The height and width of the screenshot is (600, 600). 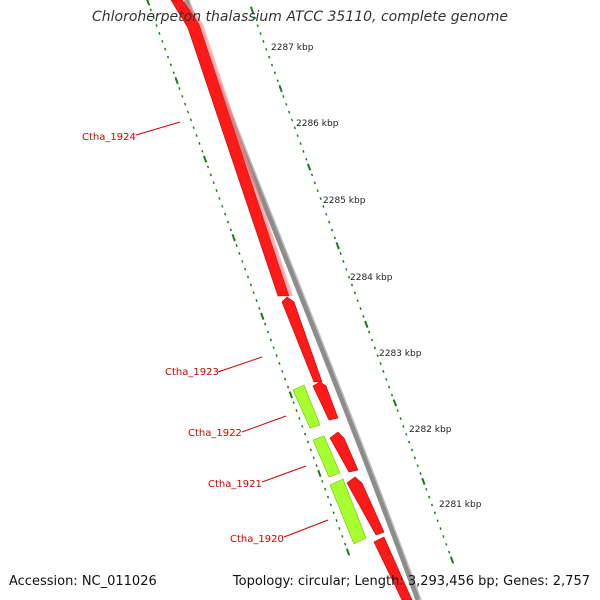 I want to click on gene-ctha-1922-rev, so click(x=344, y=452).